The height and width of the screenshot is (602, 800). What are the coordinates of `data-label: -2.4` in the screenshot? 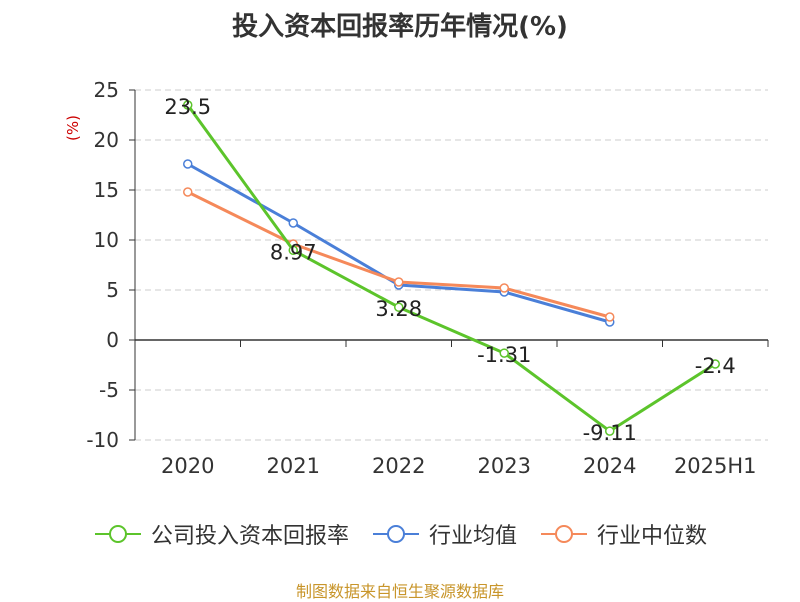 It's located at (715, 366).